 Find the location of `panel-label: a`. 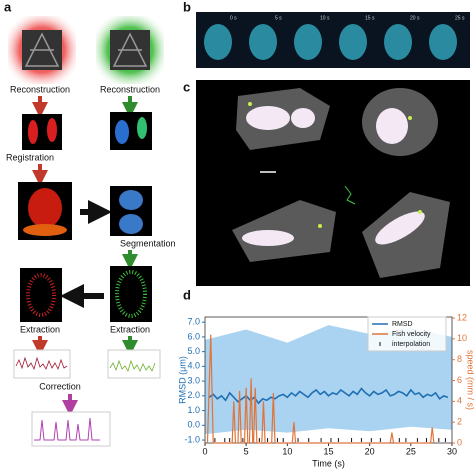

panel-label: a is located at coordinates (8, 7).